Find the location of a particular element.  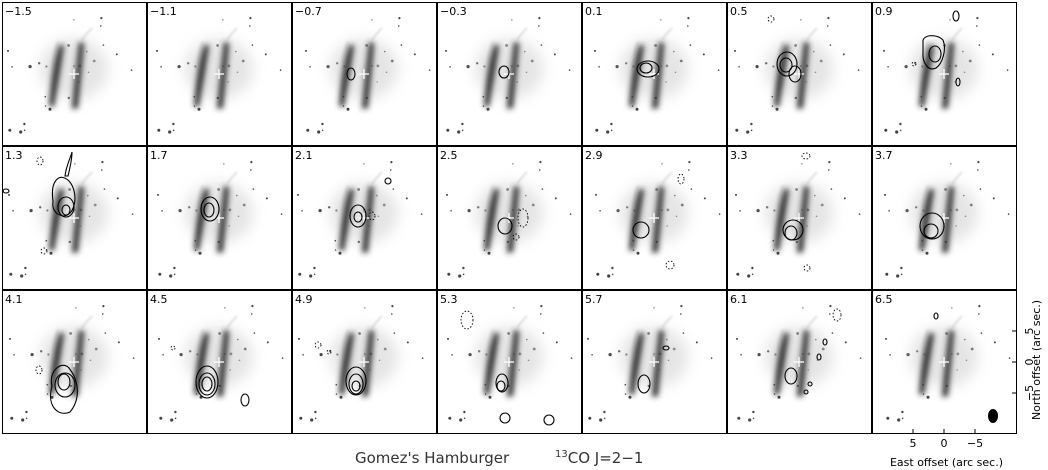

co-contours is located at coordinates (210, 376).